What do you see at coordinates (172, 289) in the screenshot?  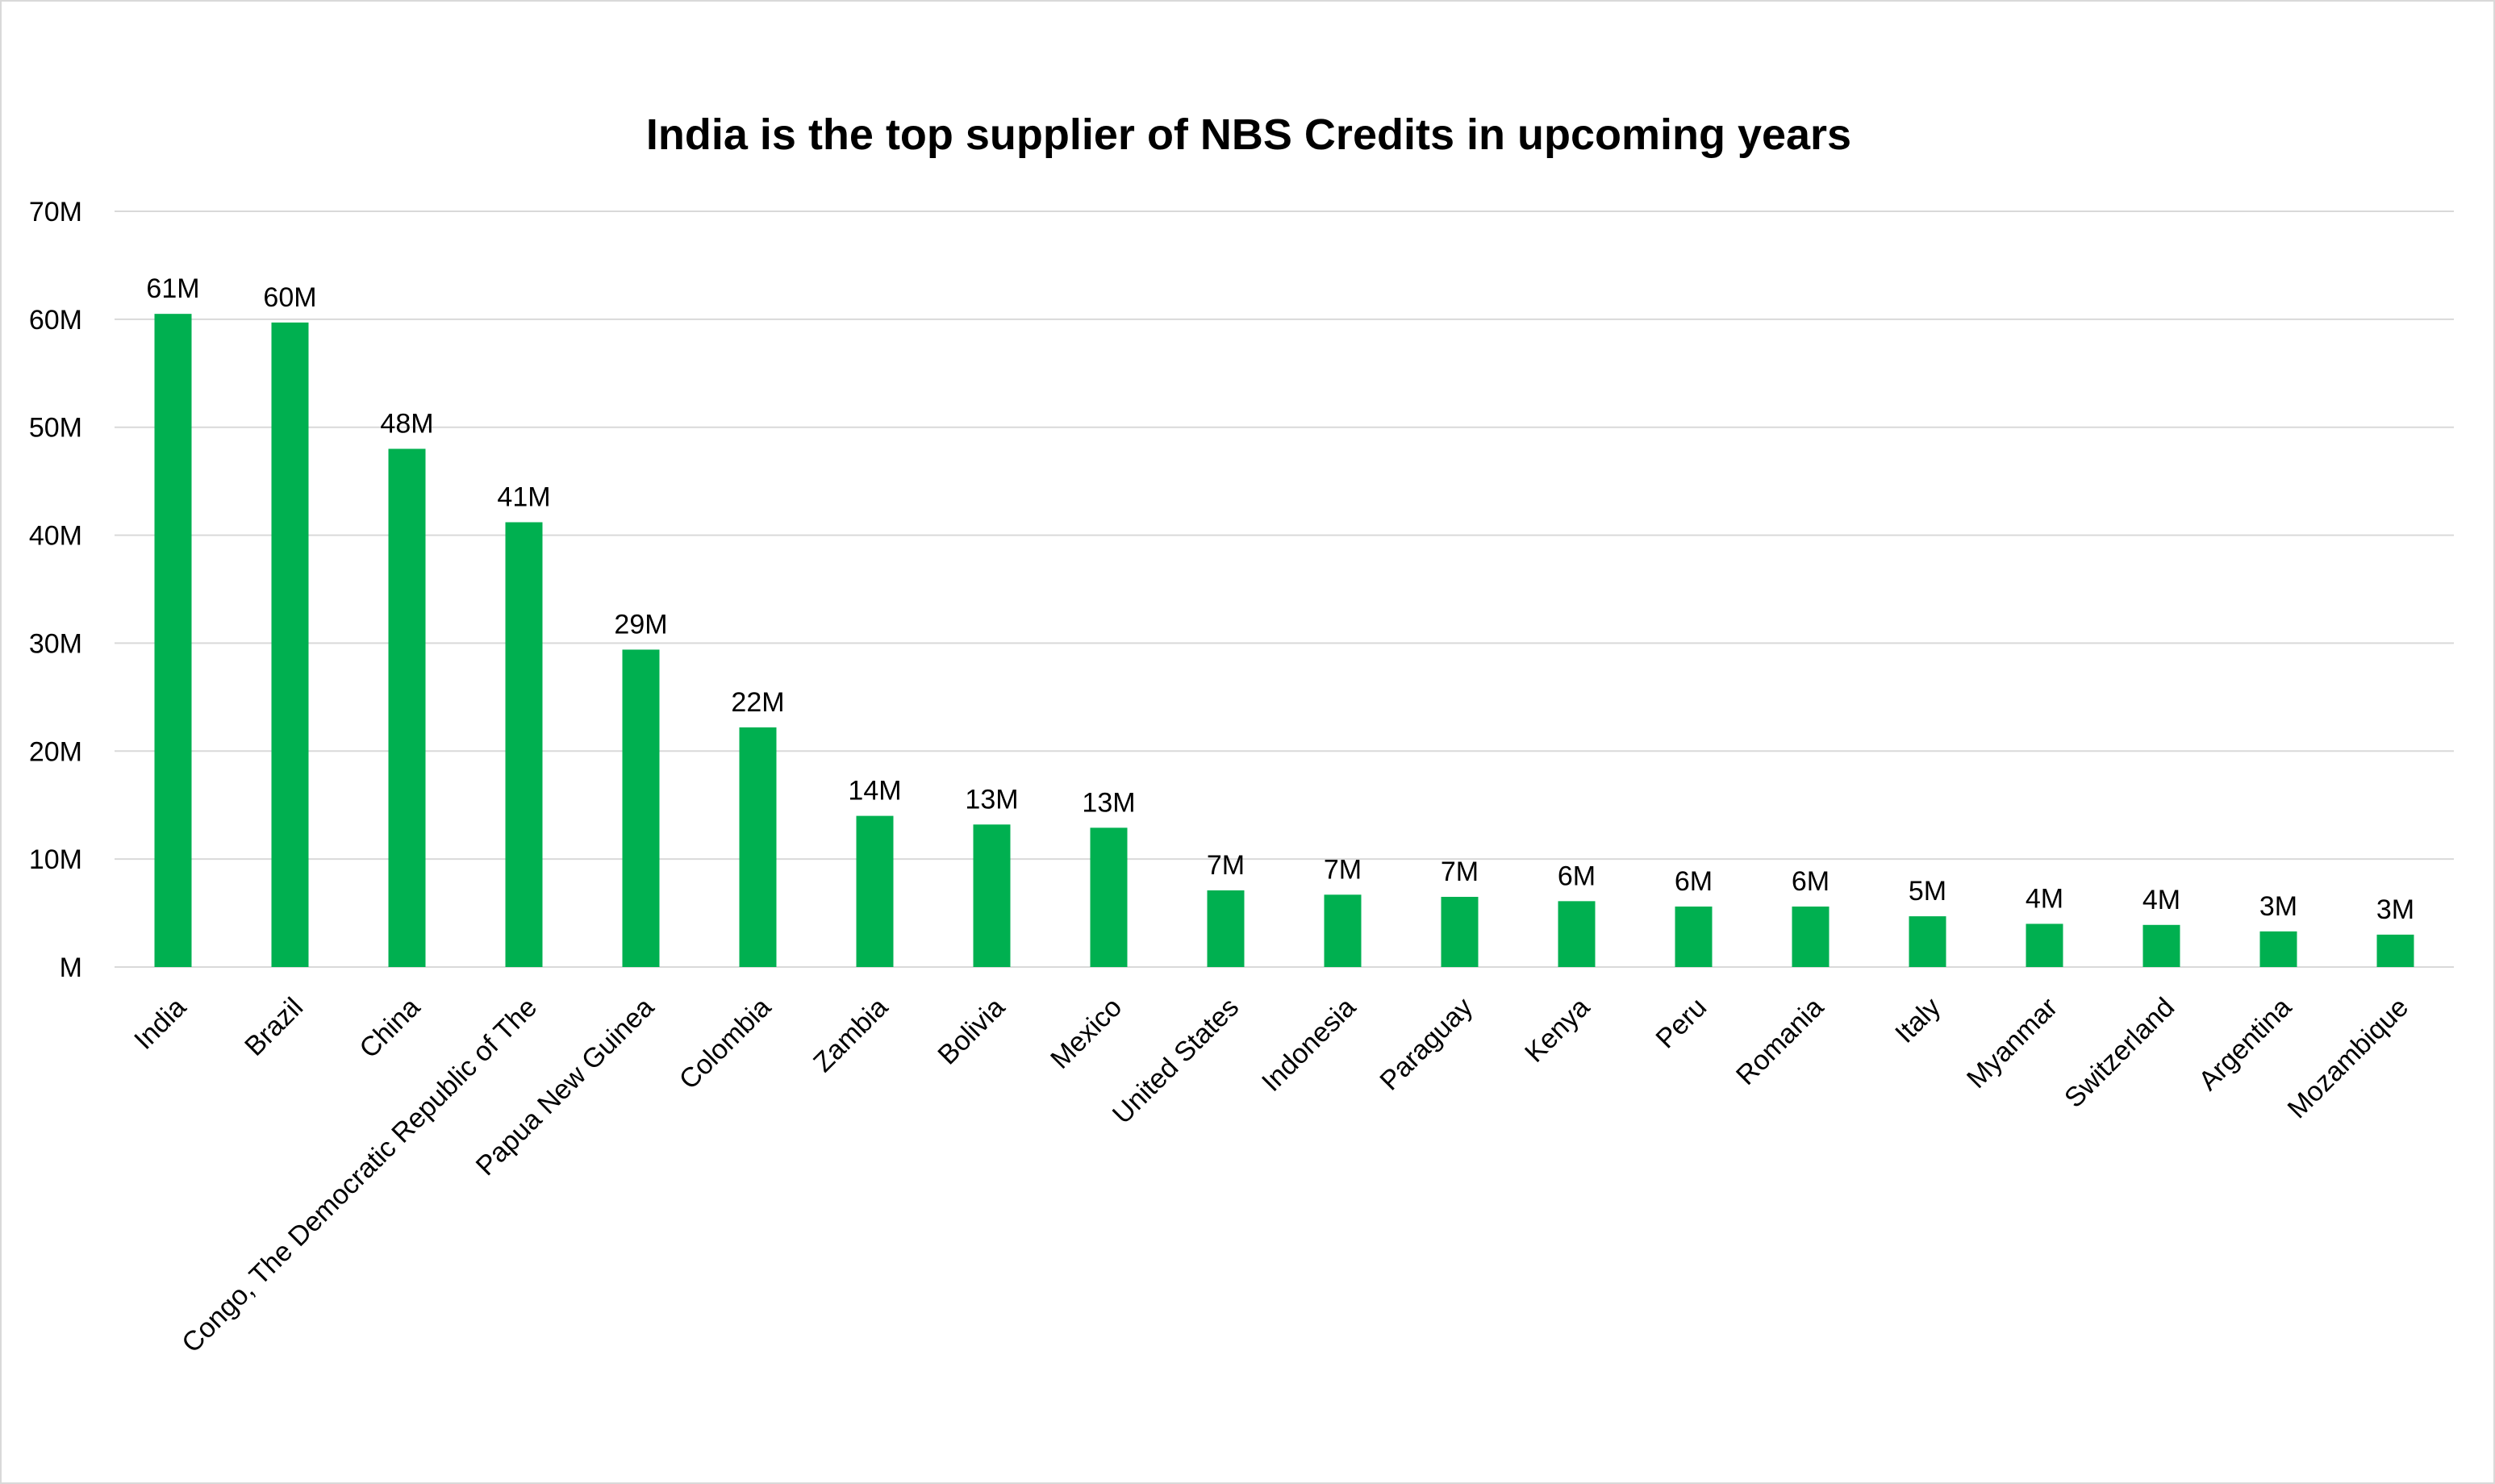 I see `data-label: 61M` at bounding box center [172, 289].